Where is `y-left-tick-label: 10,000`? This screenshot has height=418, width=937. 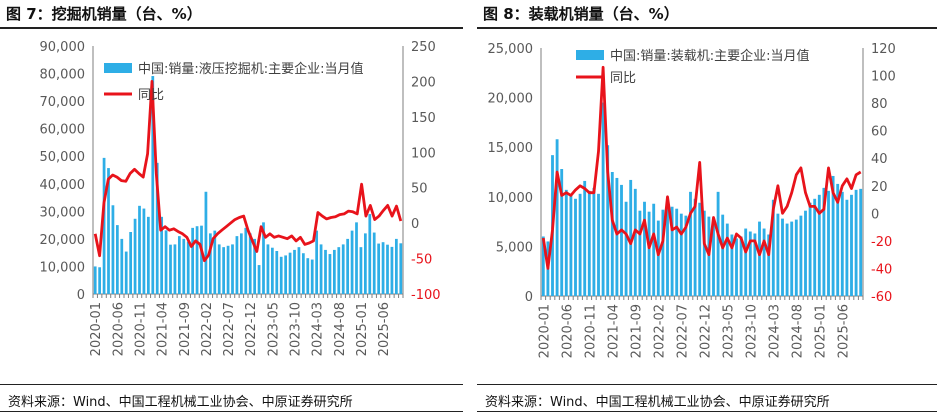 y-left-tick-label: 10,000 is located at coordinates (511, 198).